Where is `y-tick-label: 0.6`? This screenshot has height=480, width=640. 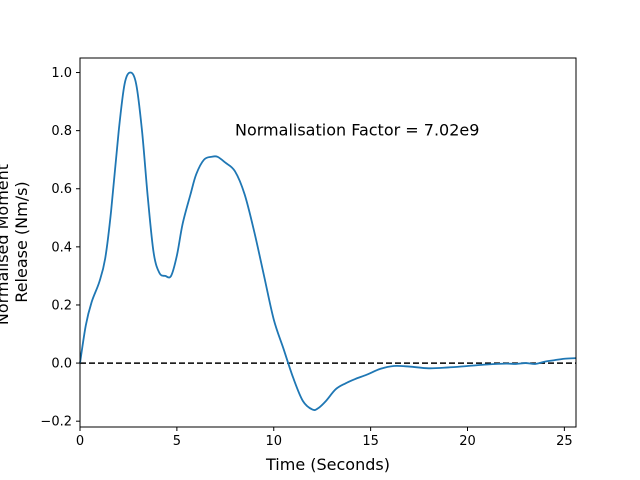 y-tick-label: 0.6 is located at coordinates (61, 189).